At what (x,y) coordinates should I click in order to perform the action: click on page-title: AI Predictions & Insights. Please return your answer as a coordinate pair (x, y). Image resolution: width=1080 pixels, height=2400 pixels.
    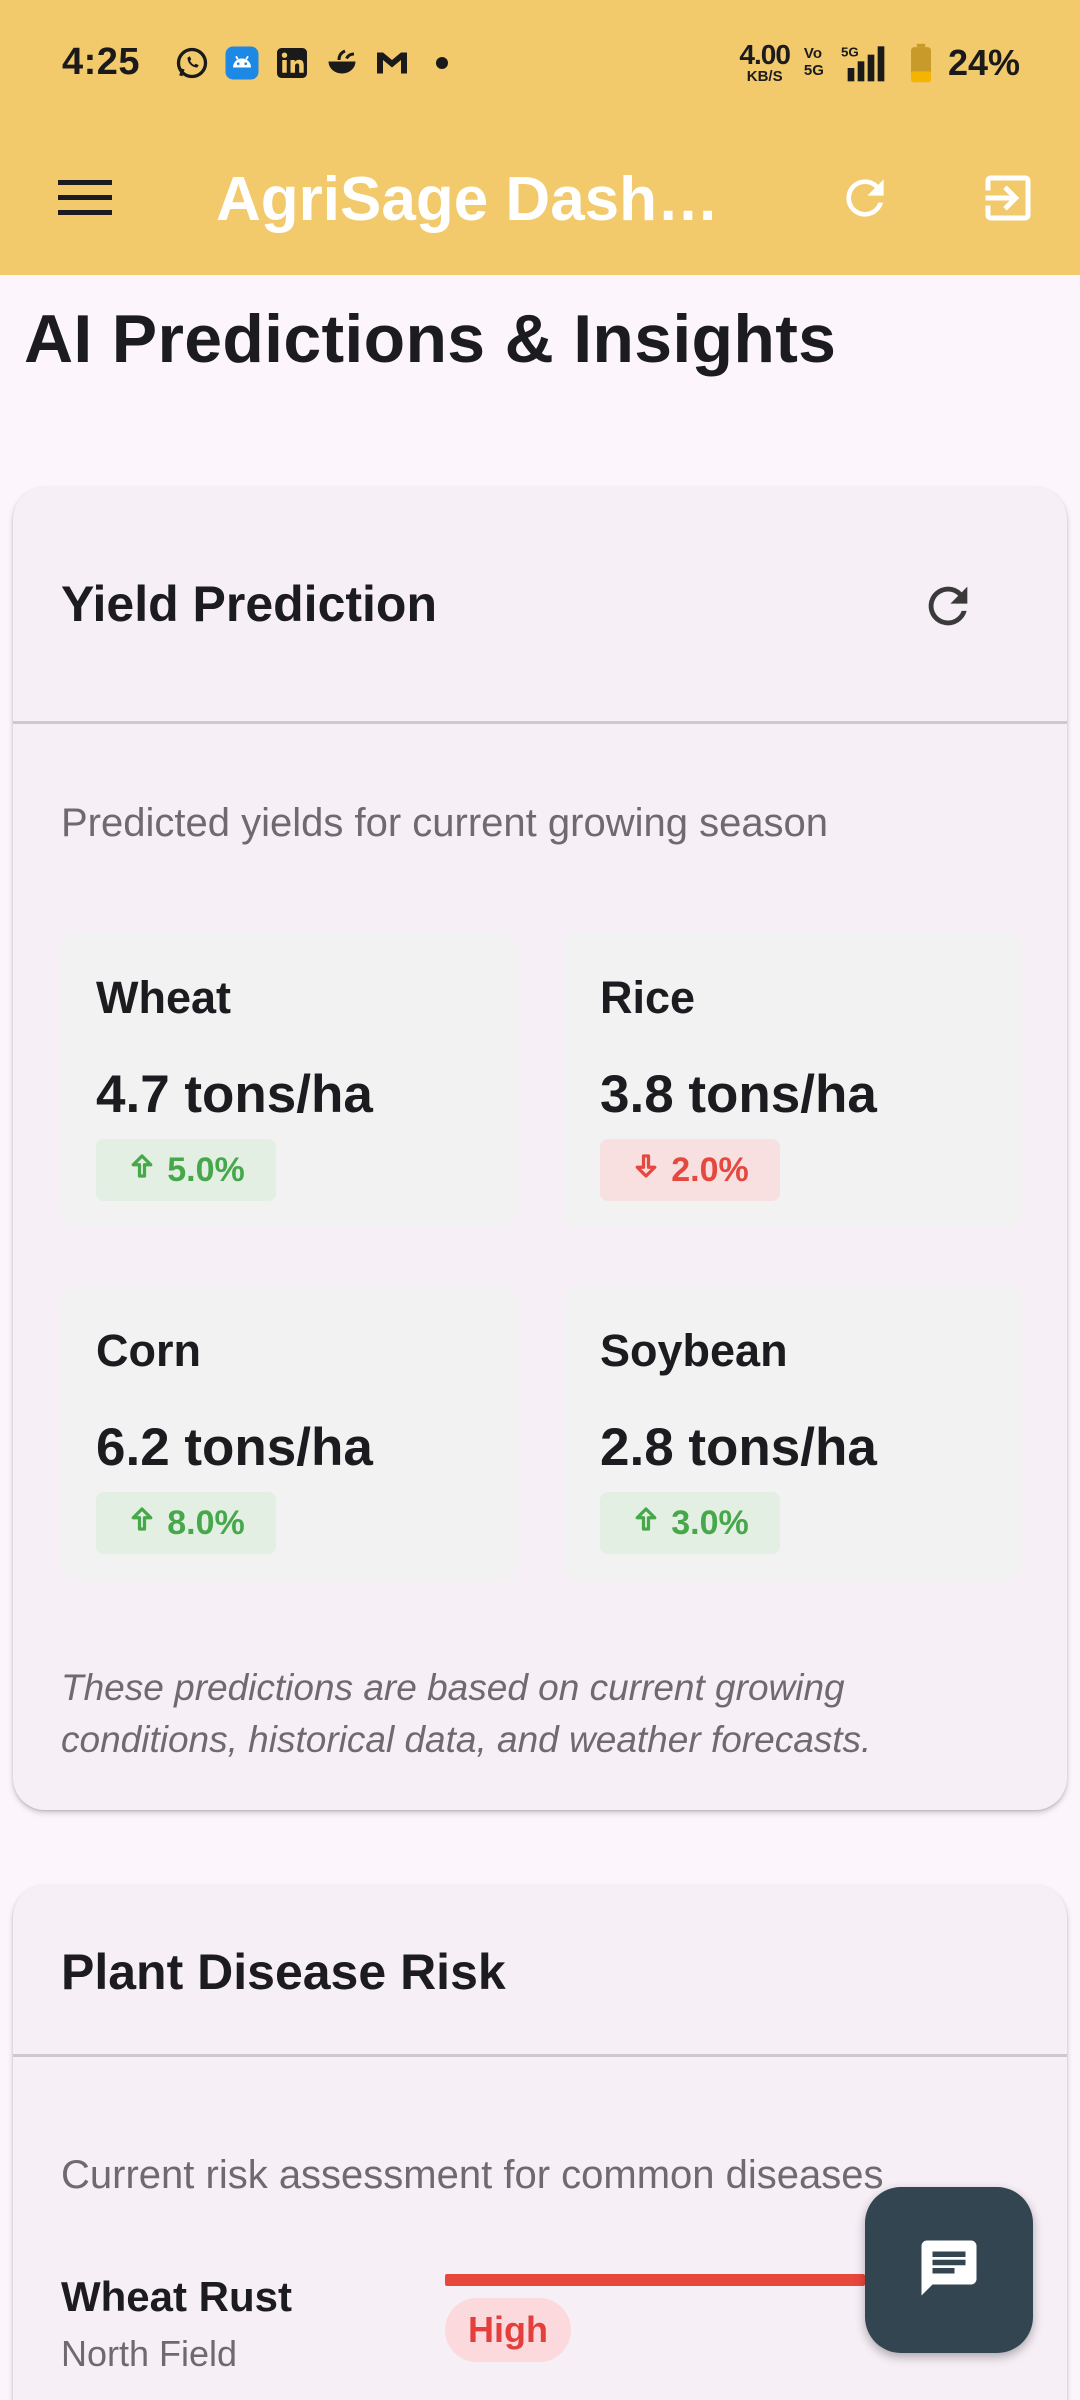
    Looking at the image, I should click on (430, 339).